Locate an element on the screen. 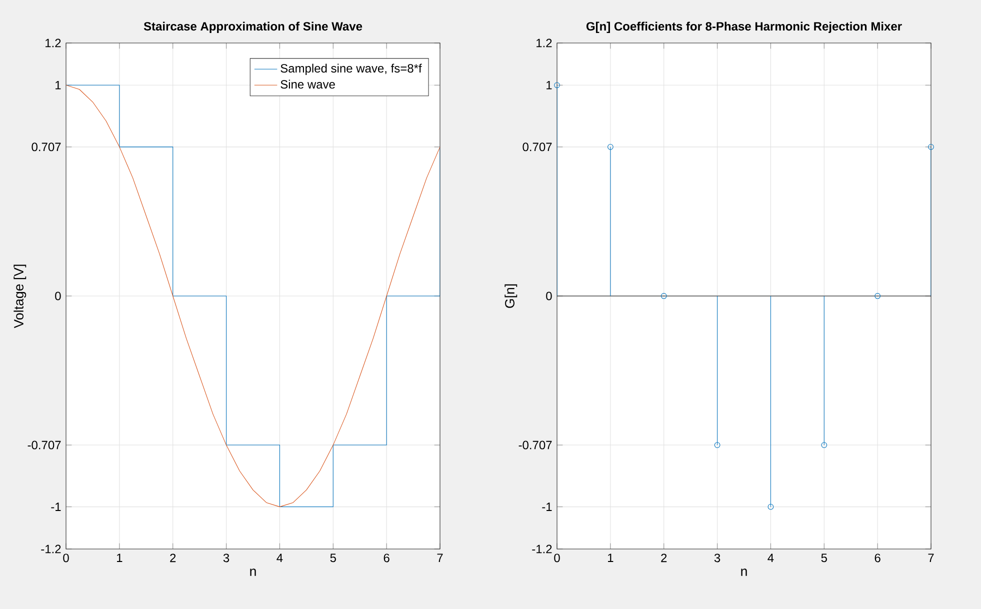 Image resolution: width=981 pixels, height=609 pixels. chart-title: Staircase Approximation of Sine Wave is located at coordinates (253, 27).